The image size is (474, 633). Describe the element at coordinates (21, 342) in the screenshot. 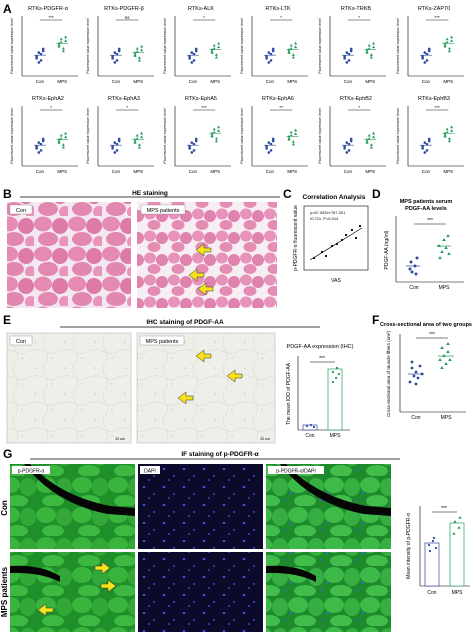

I see `ihc-label-con: Con` at that location.